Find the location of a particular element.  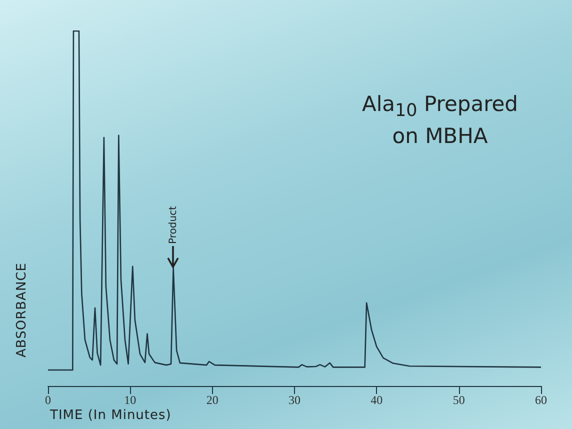

y-axis-title: ABSORBANCE is located at coordinates (22, 310).